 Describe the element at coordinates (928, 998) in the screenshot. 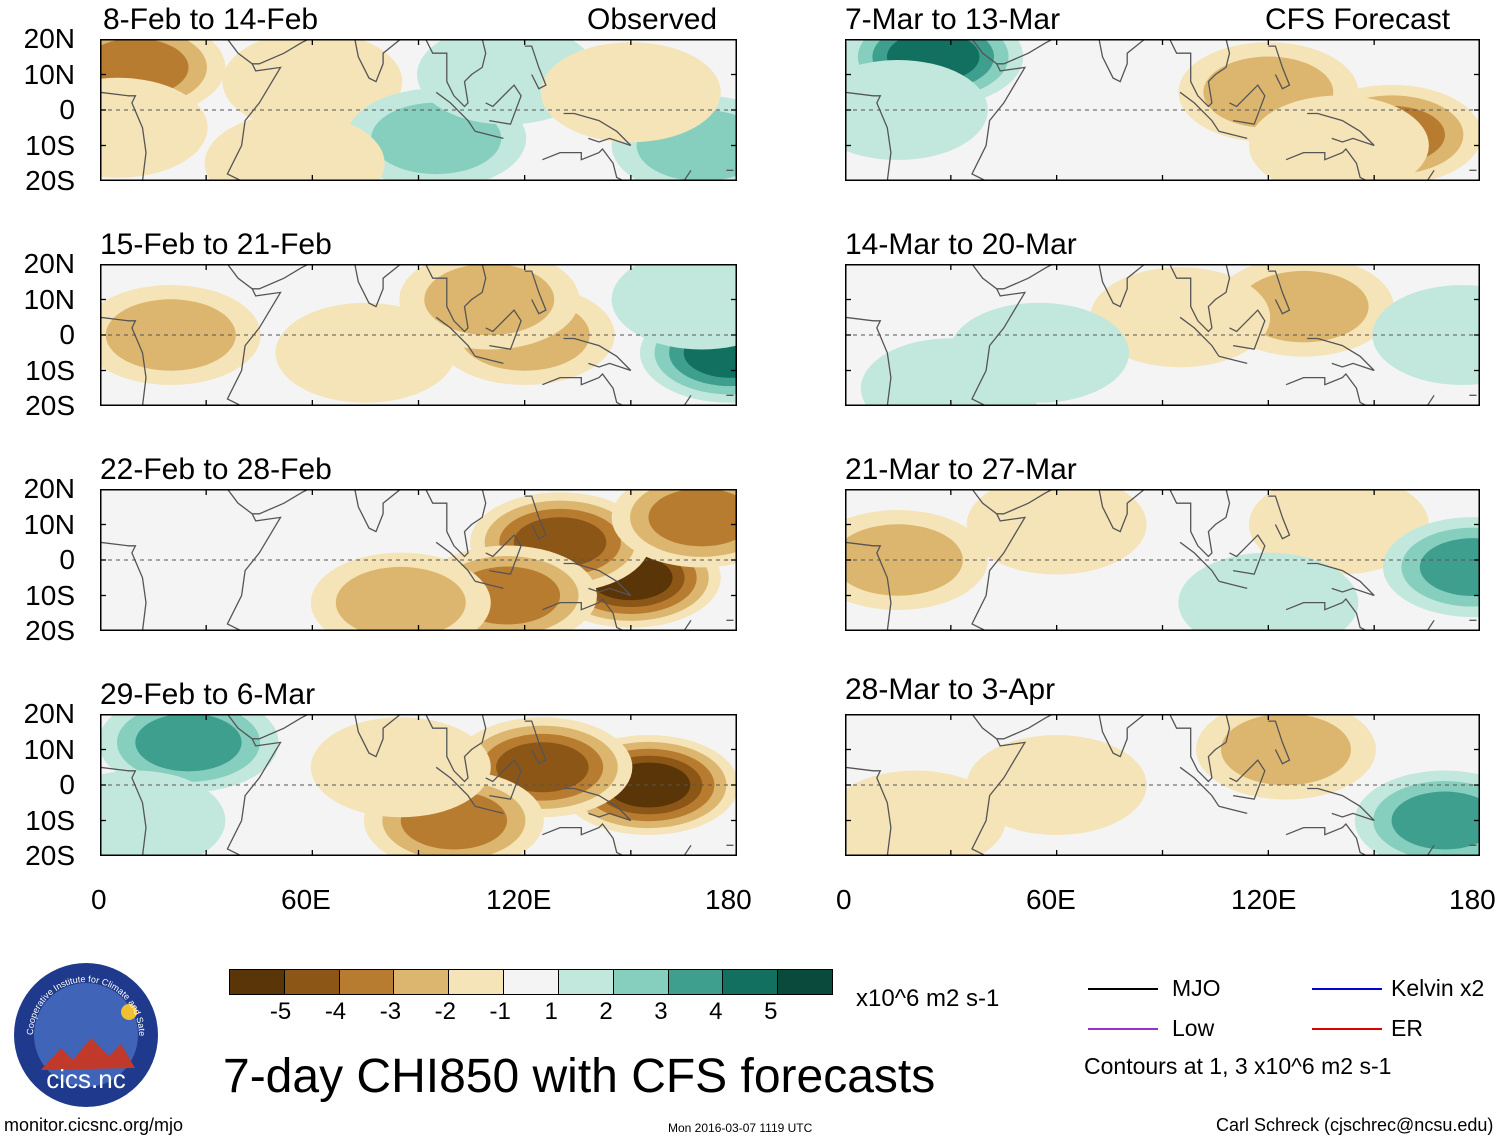

I see `units-label: x10^6 m2 s-1` at that location.